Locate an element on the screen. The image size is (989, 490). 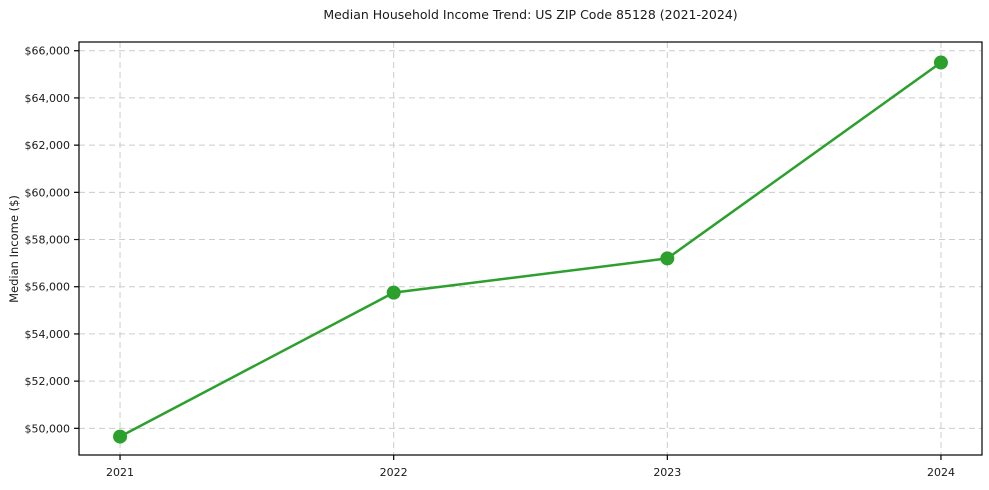
x-tick-label: 2021 is located at coordinates (120, 472).